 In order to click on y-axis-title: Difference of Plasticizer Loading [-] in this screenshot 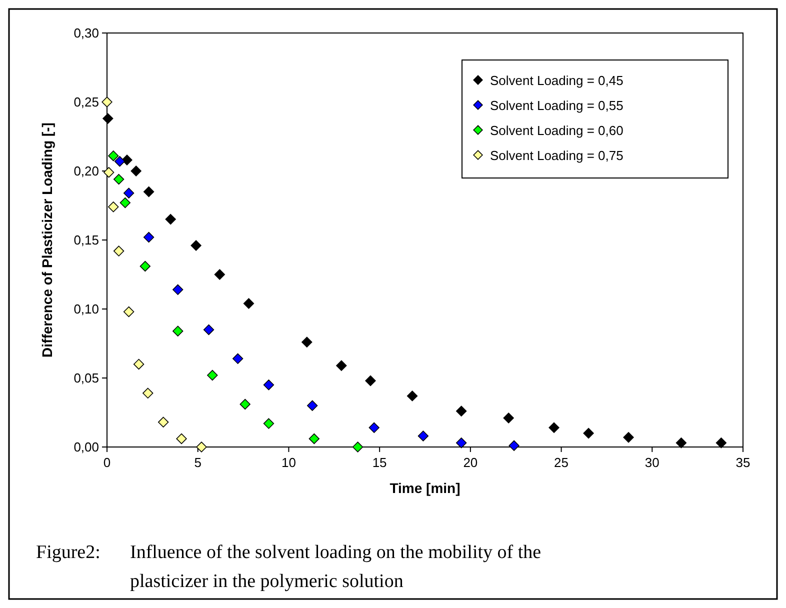, I will do `click(47, 240)`.